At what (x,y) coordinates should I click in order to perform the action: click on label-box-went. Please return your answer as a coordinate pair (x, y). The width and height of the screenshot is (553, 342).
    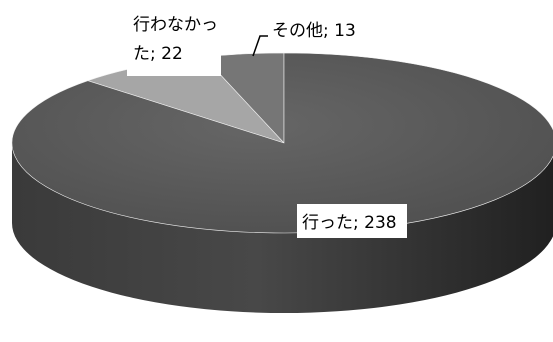
    Looking at the image, I should click on (352, 221).